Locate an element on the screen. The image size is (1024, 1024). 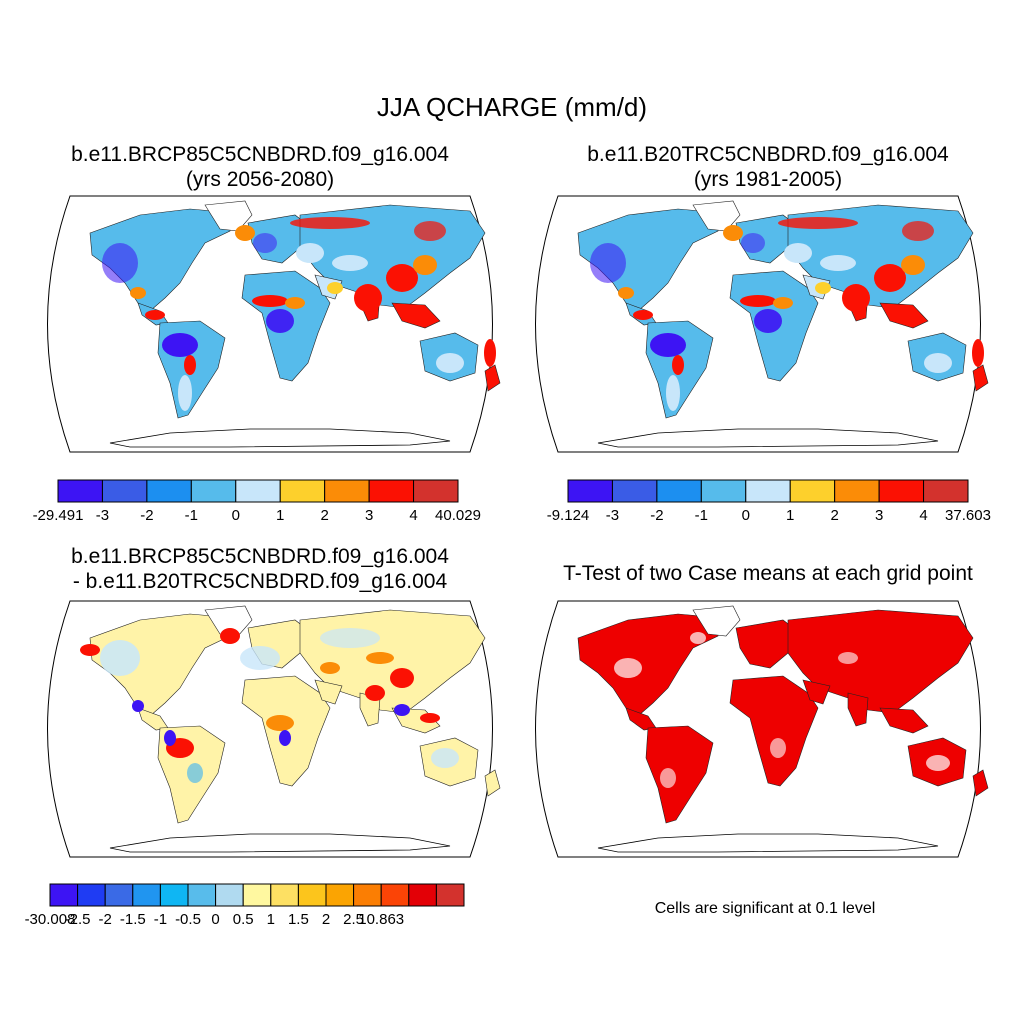
colorbar-tick-label: -1.5 is located at coordinates (133, 919).